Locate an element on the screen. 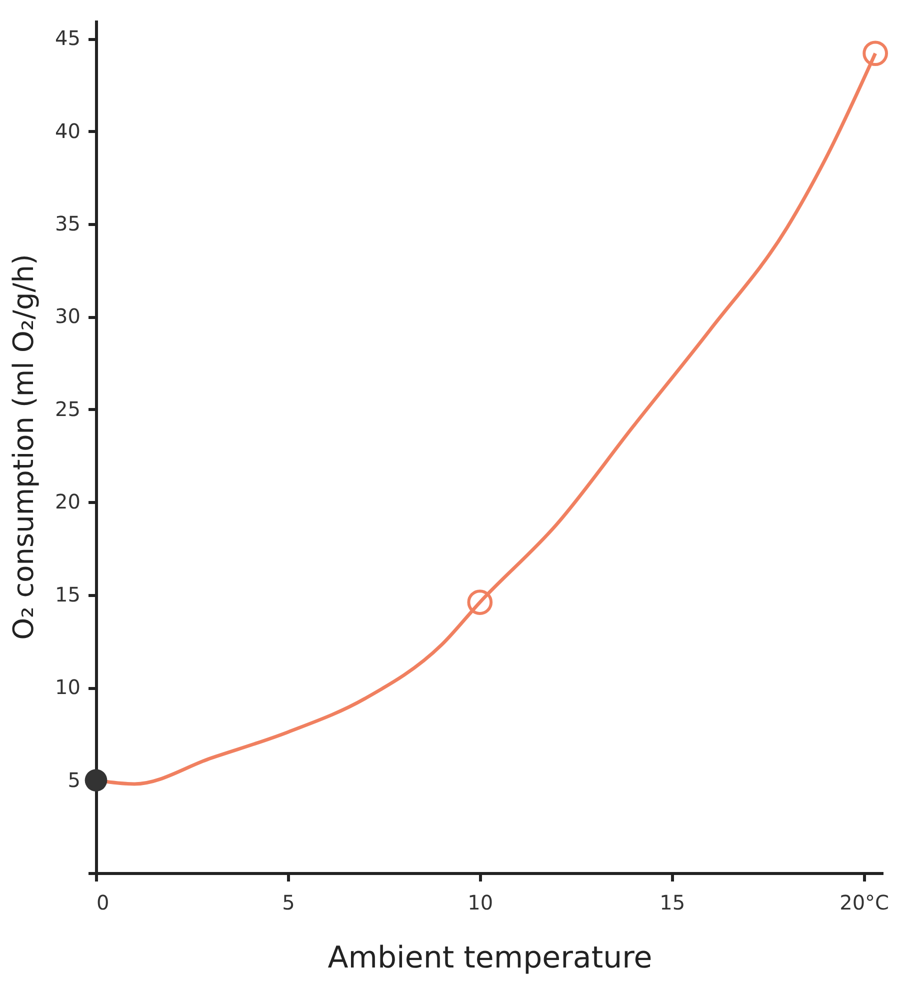 Image resolution: width=917 pixels, height=988 pixels. y-tick-label: 35 is located at coordinates (67, 223).